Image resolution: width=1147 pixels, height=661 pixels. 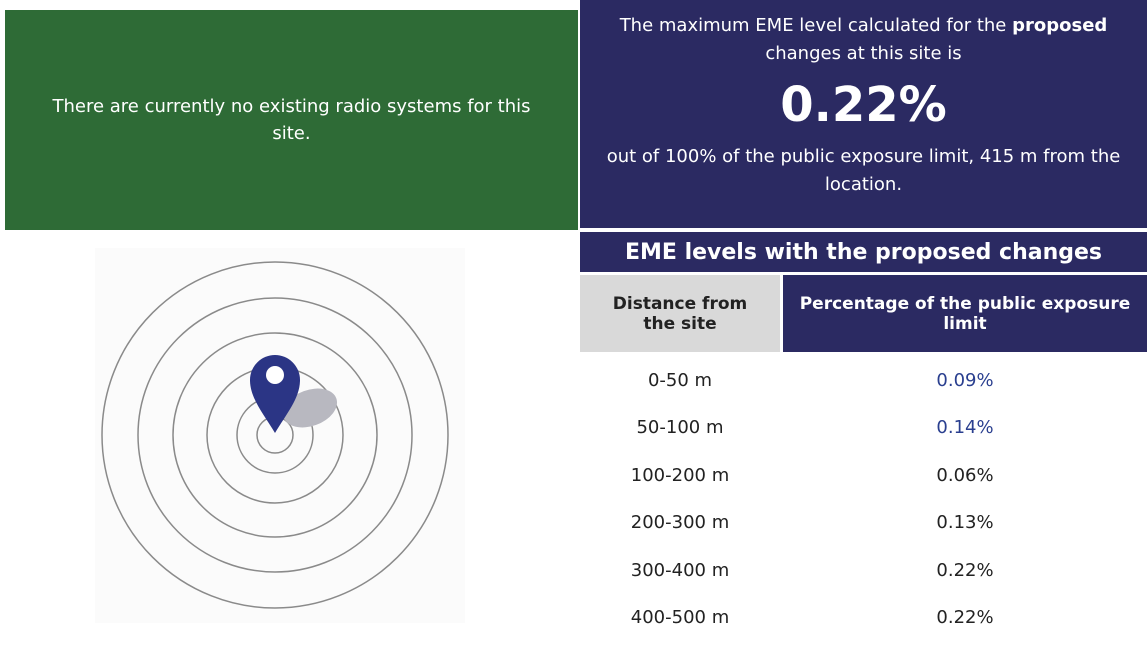 I want to click on intro-text: changes at this site is, so click(x=863, y=53).